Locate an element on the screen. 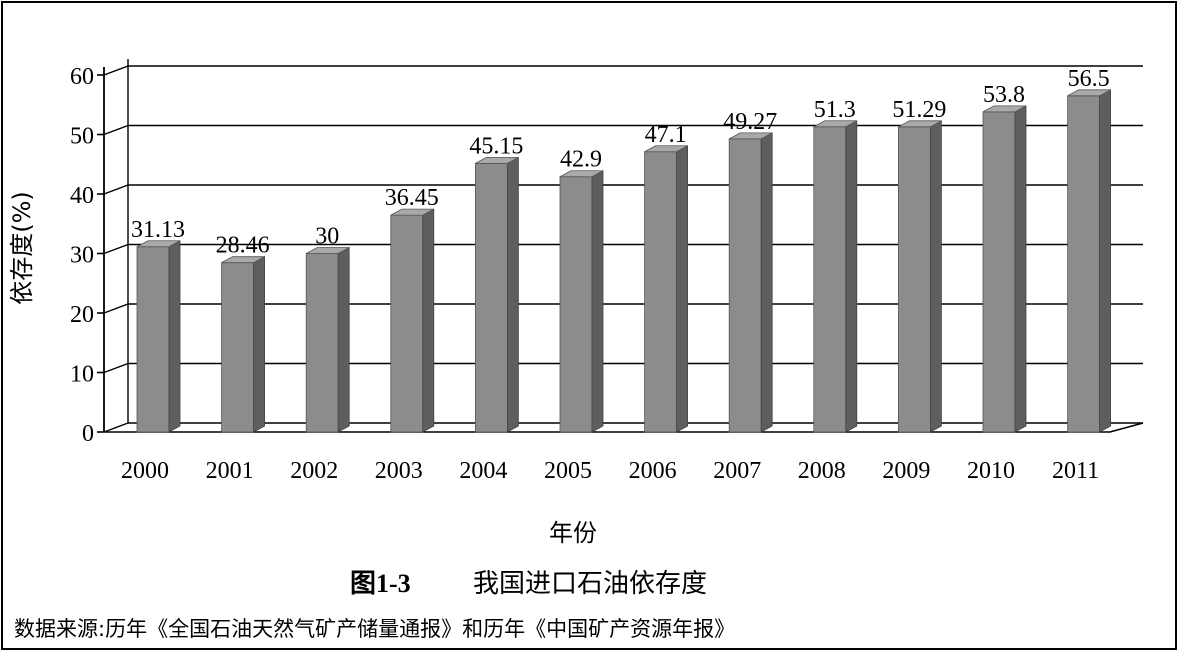  y-axis-label: 依存度(%) is located at coordinates (22, 248).